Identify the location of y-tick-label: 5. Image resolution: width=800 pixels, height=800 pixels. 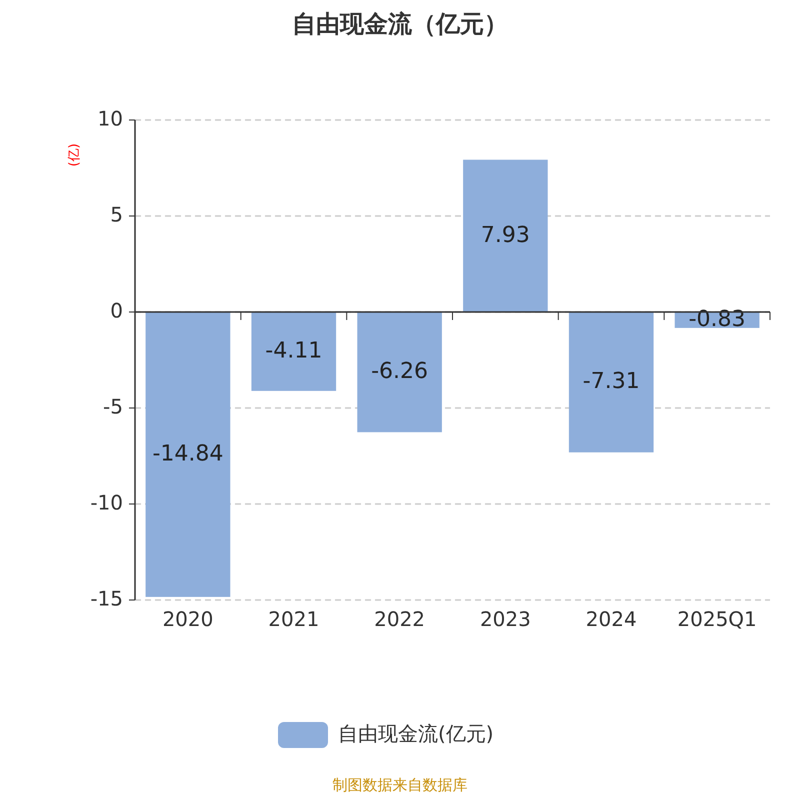
(116, 214).